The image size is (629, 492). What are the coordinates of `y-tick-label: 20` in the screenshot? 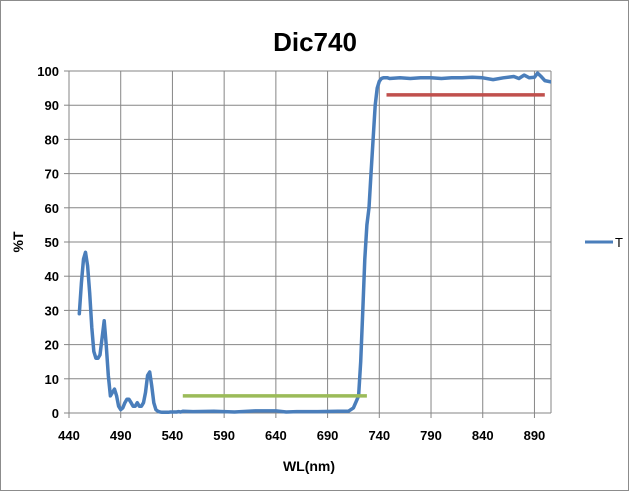 It's located at (52, 345).